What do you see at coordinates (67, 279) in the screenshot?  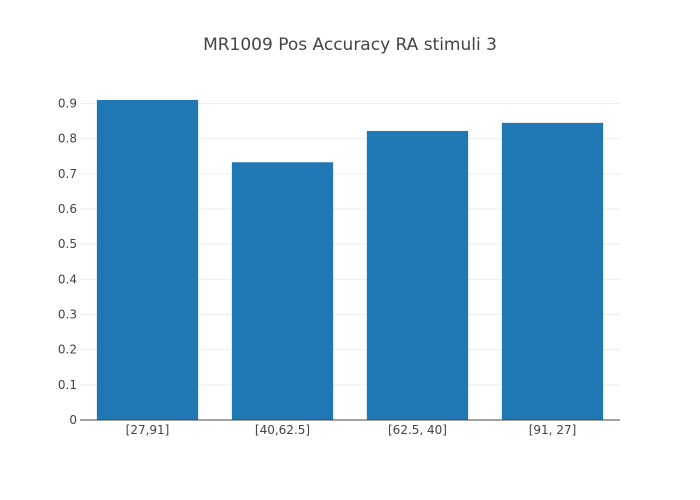 I see `y-tick-label: 0.4` at bounding box center [67, 279].